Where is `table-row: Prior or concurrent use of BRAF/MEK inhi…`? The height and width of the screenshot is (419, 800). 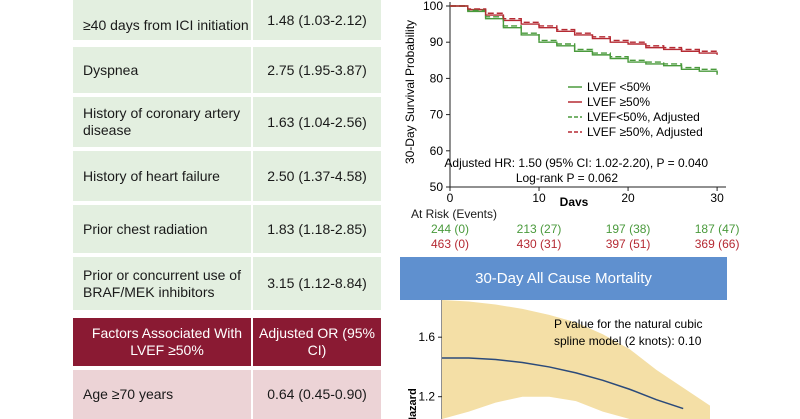 table-row: Prior or concurrent use of BRAF/MEK inhi… is located at coordinates (227, 283).